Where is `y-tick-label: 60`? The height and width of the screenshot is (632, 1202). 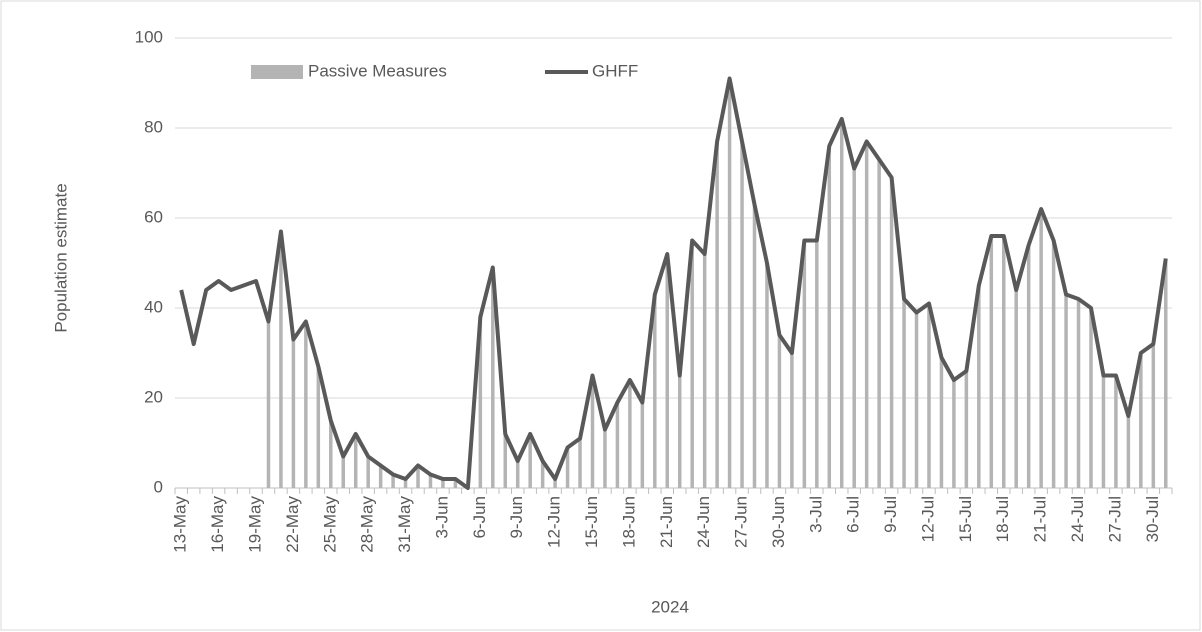
y-tick-label: 60 is located at coordinates (153, 216).